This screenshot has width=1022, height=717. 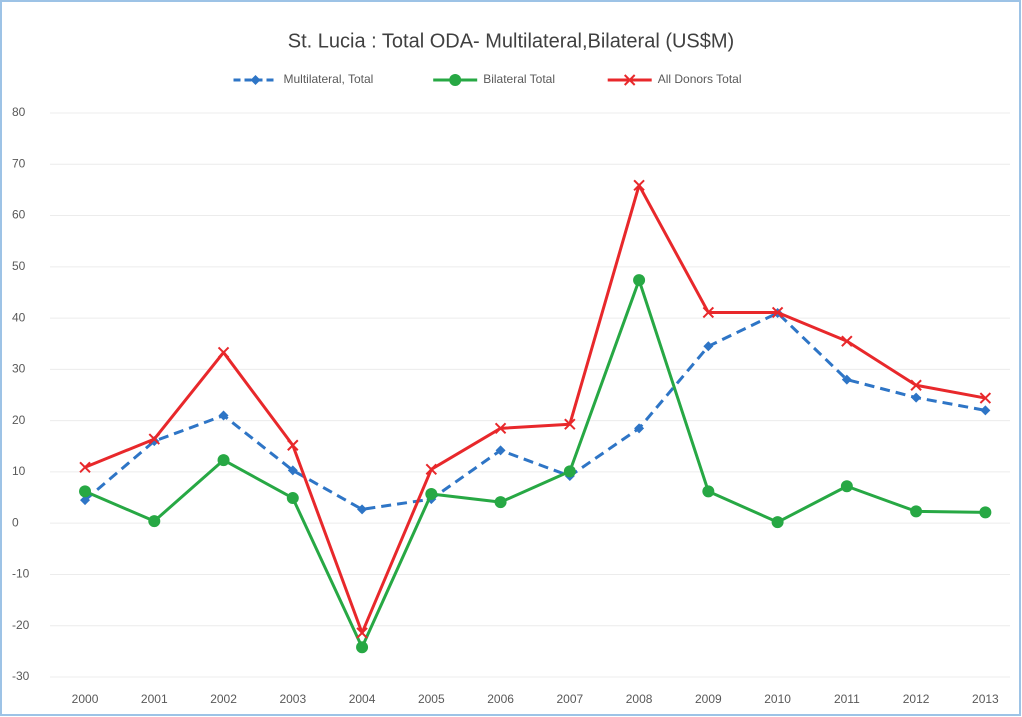 I want to click on y-tick-label: 70, so click(x=19, y=163).